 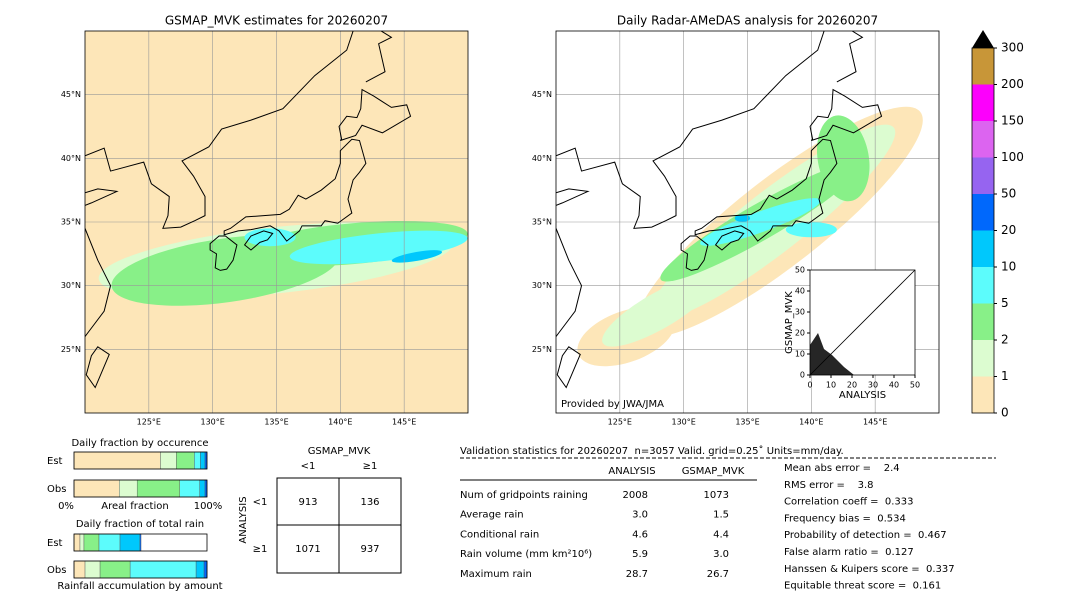 What do you see at coordinates (276, 422) in the screenshot?
I see `lon-label: 135°E` at bounding box center [276, 422].